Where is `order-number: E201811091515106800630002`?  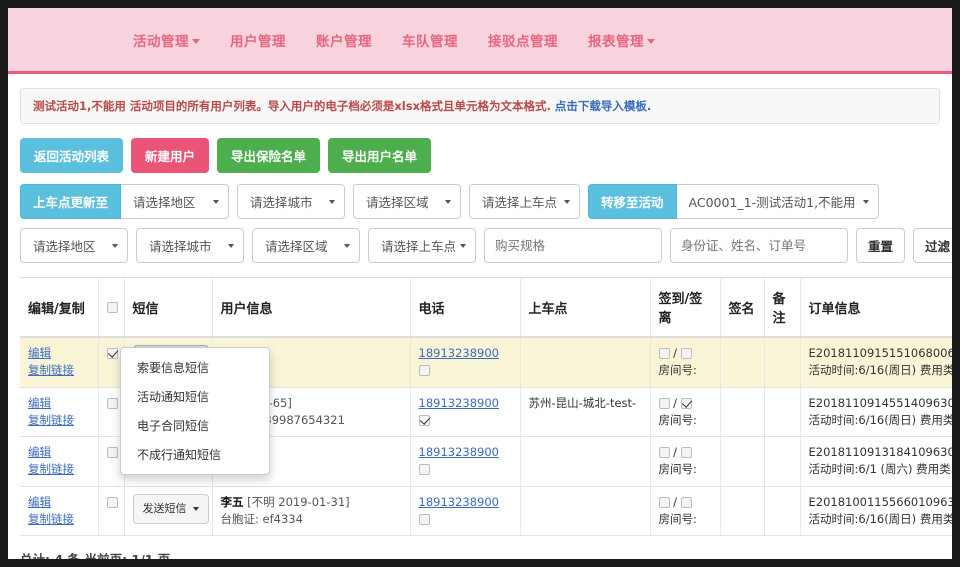
order-number: E201811091515106800630002 is located at coordinates (880, 353).